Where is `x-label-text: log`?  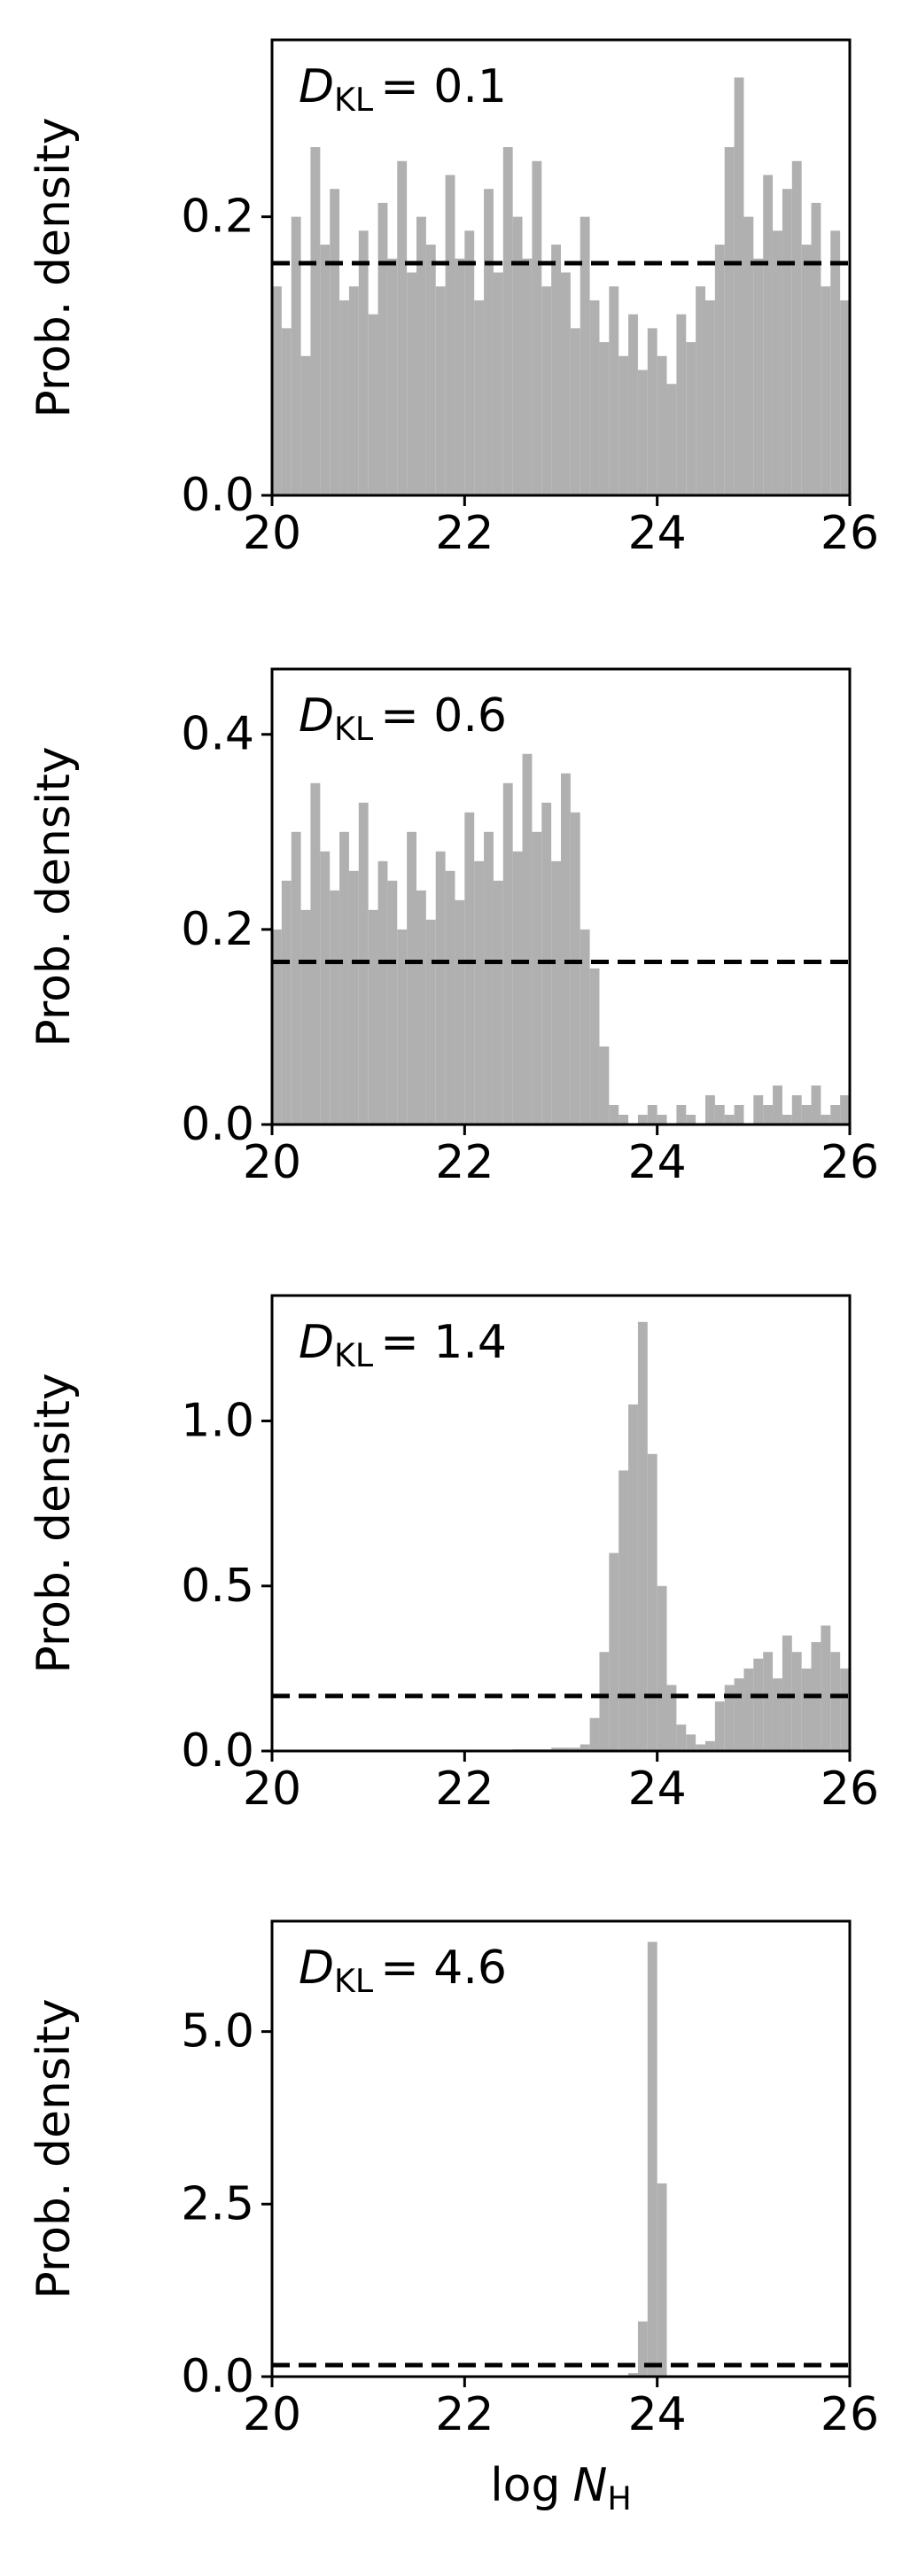 x-label-text: log is located at coordinates (525, 2485).